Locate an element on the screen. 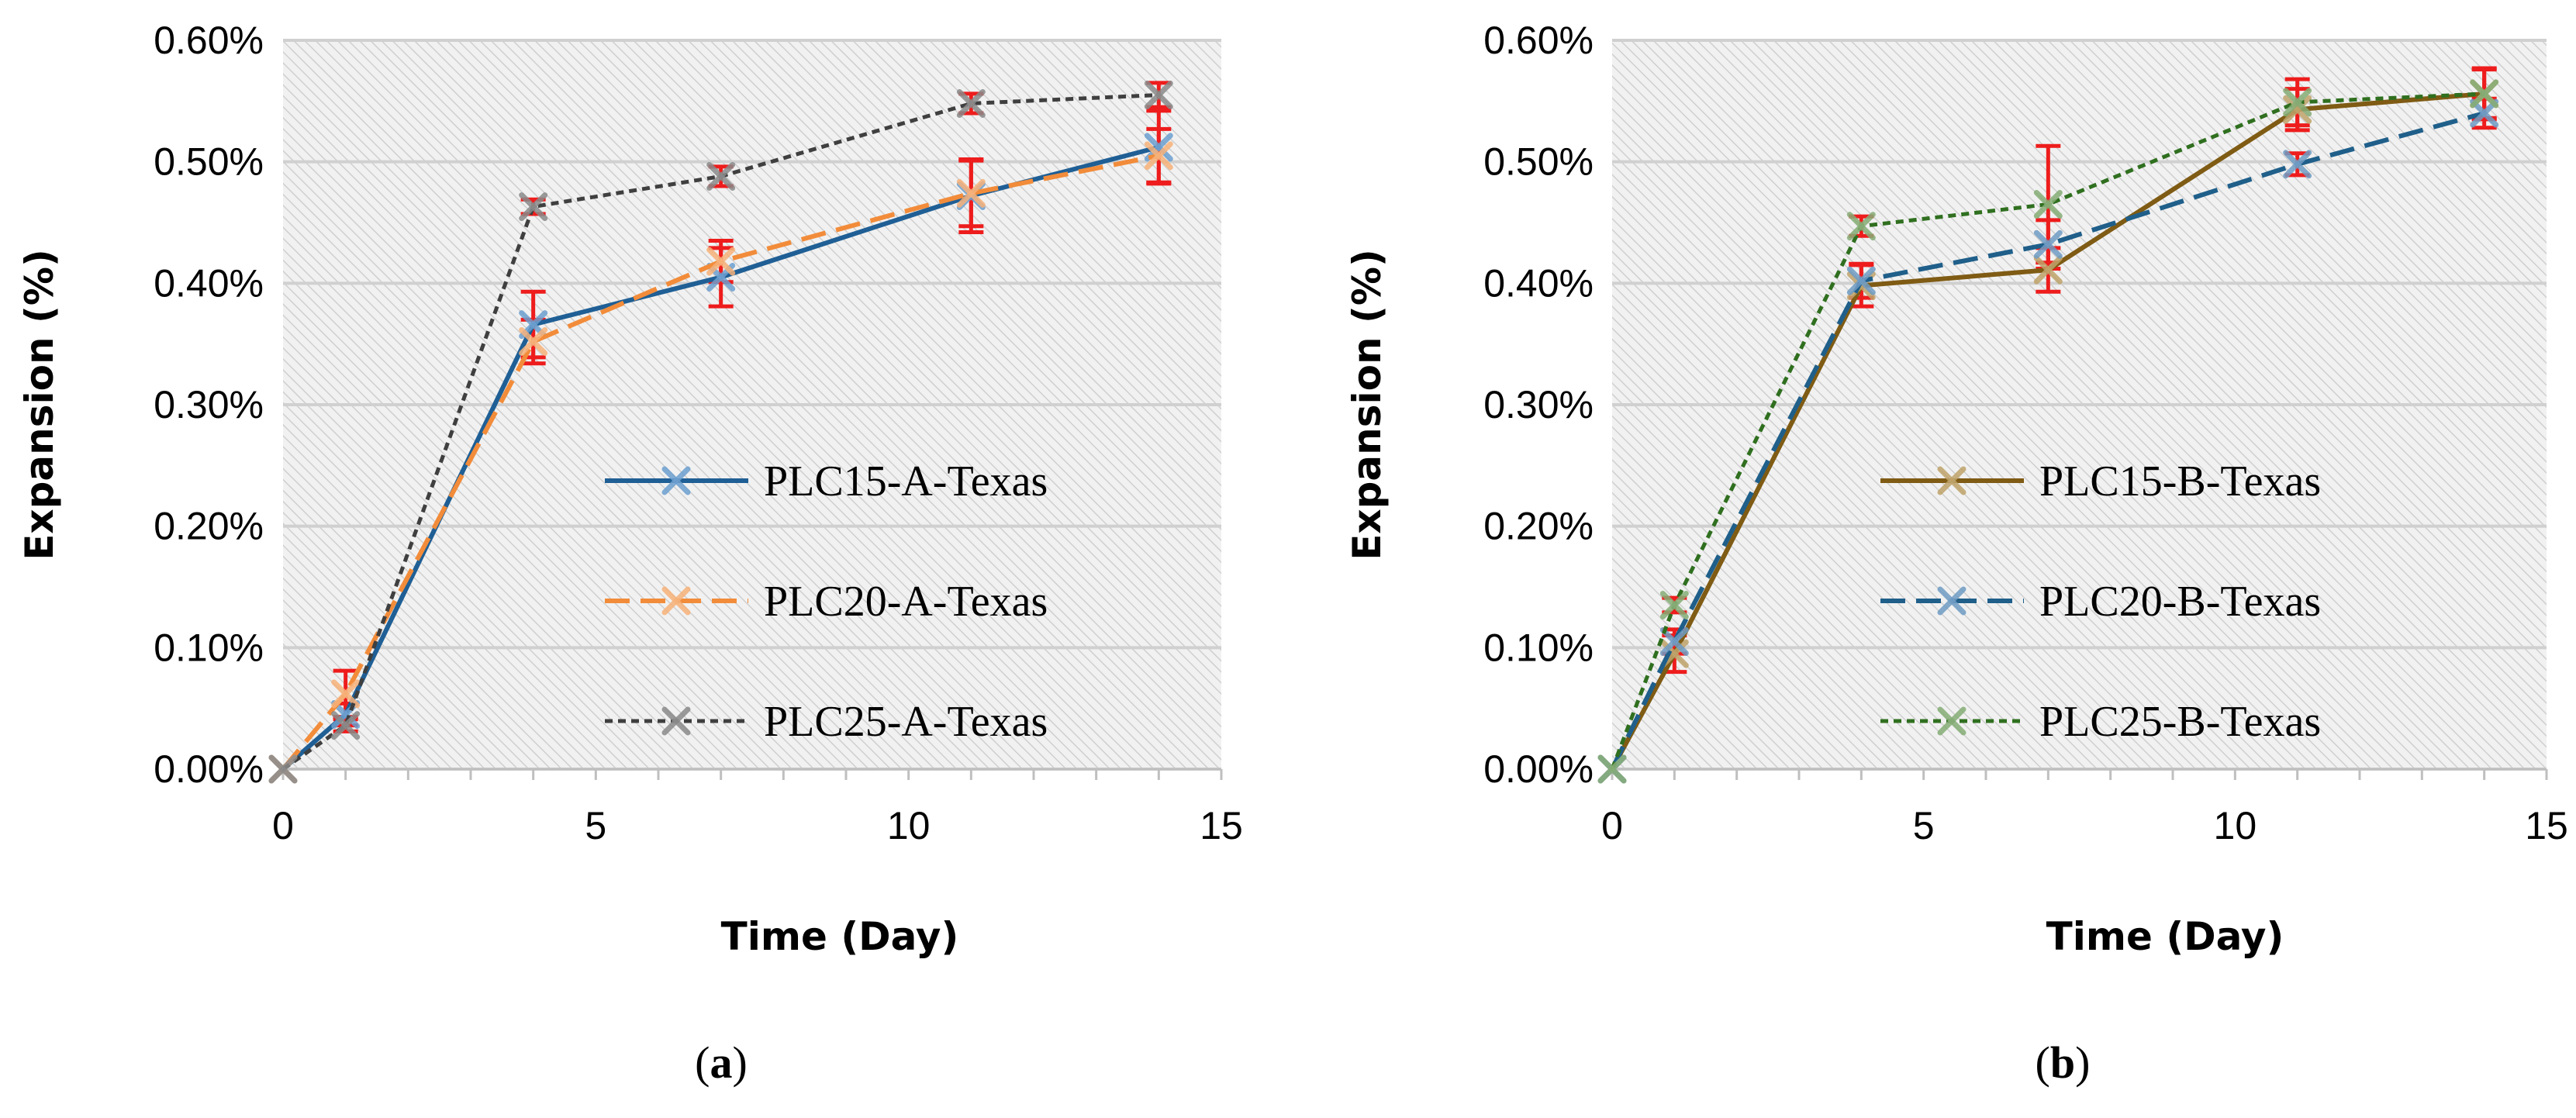 This screenshot has width=2576, height=1118. legend-label: PLC20-B-Texas is located at coordinates (2180, 602).